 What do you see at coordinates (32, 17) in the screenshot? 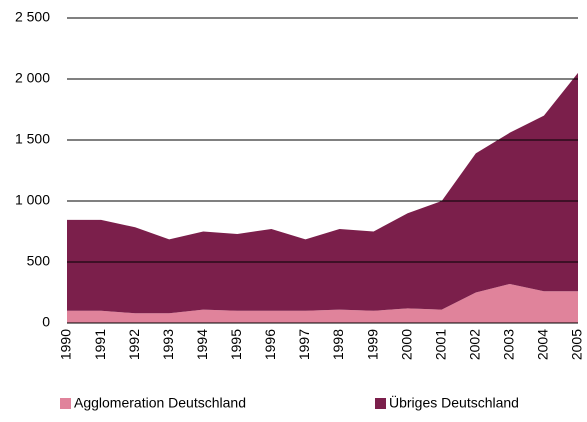
I see `y-tick-label: 2 500` at bounding box center [32, 17].